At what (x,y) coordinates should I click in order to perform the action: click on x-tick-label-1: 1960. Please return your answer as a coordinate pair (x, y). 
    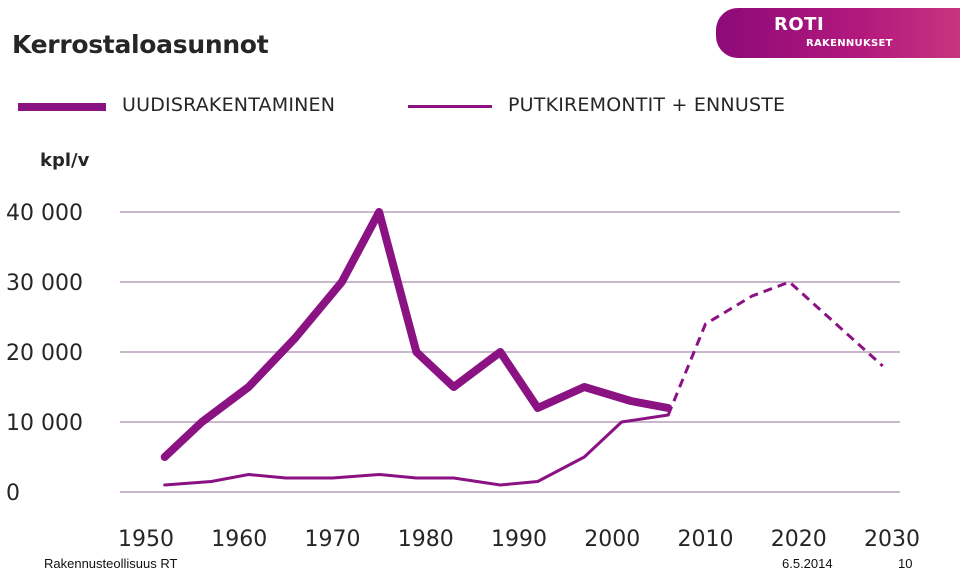
    Looking at the image, I should click on (239, 539).